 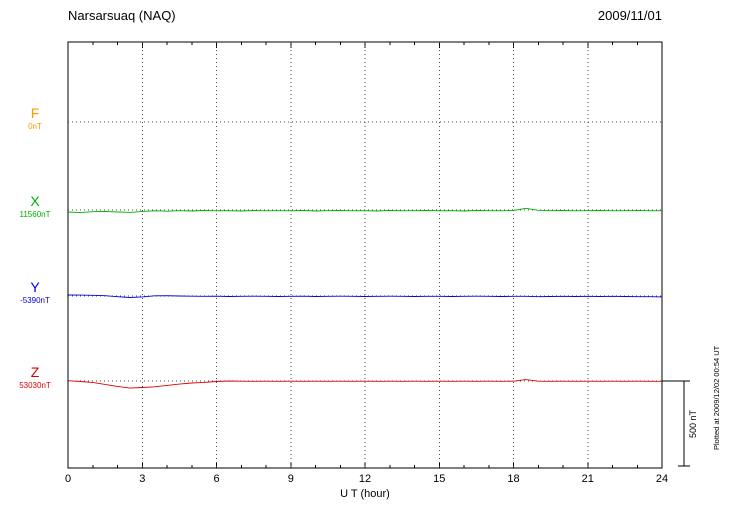 I want to click on series-label-f: F 0nT, so click(x=35, y=118).